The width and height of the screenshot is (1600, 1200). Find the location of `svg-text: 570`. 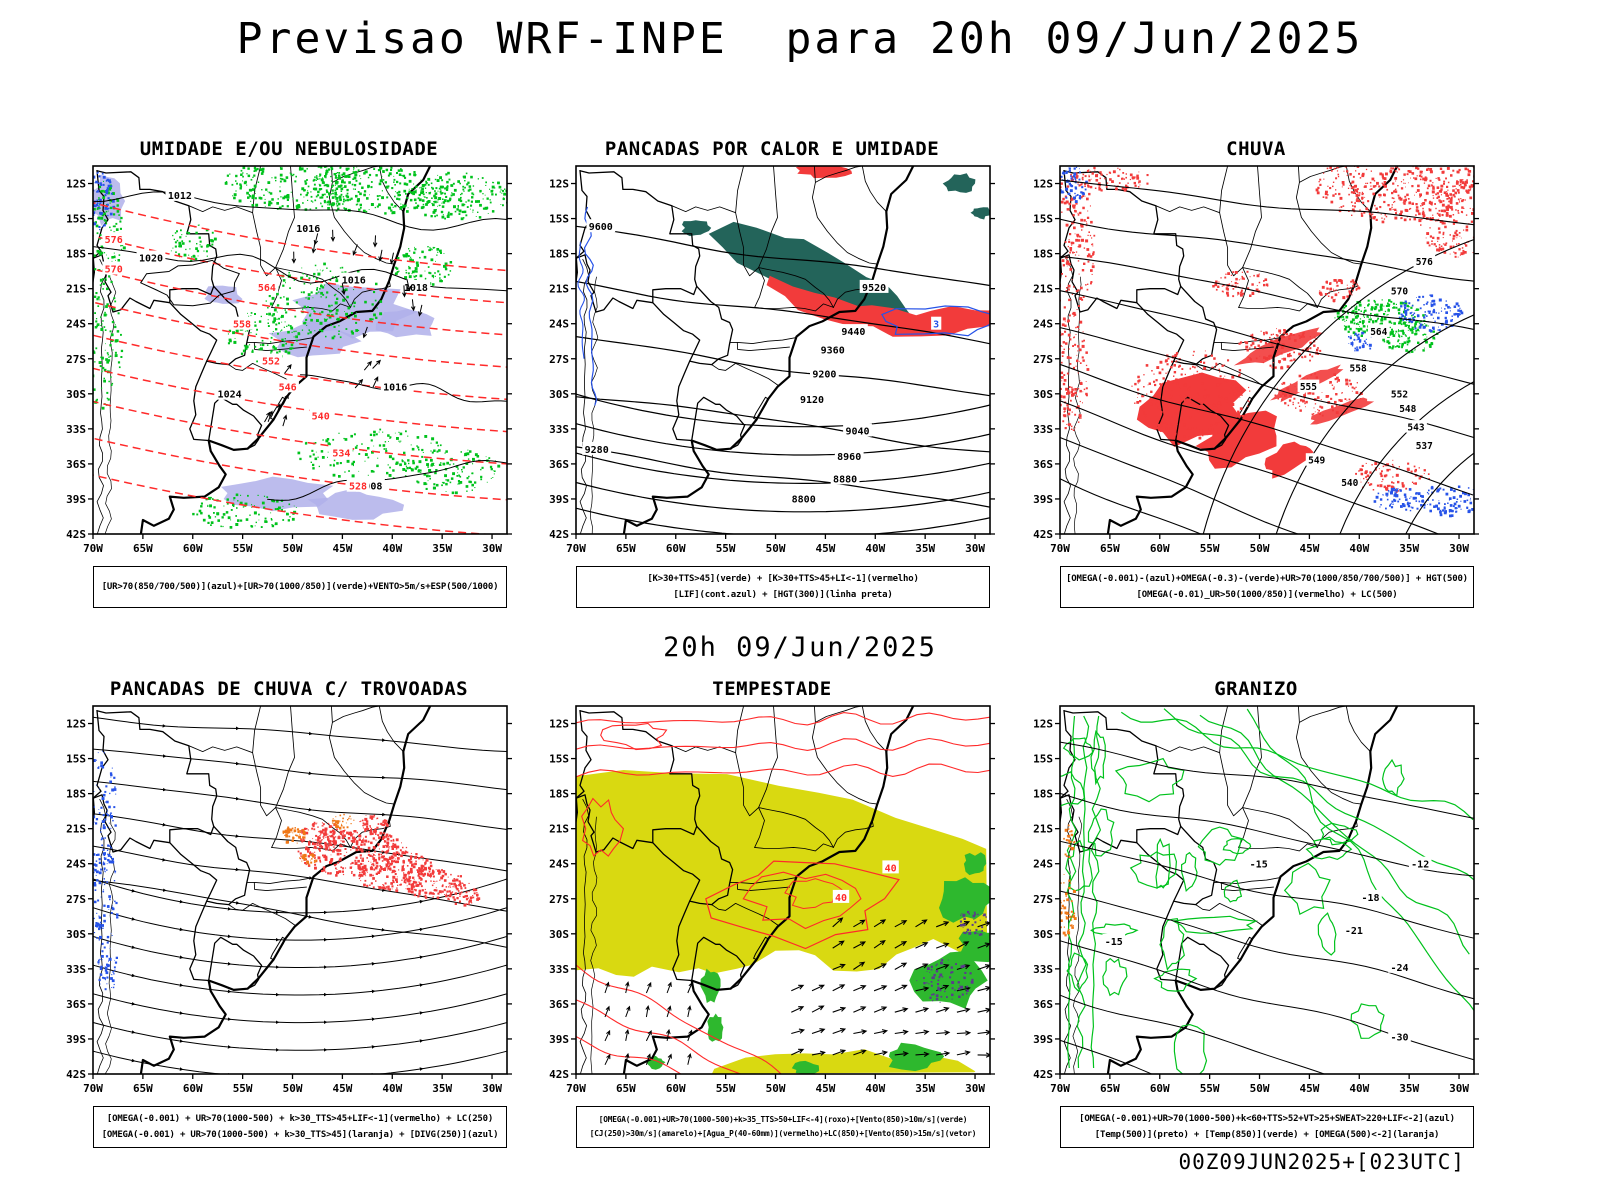

svg-text: 570 is located at coordinates (1399, 291).